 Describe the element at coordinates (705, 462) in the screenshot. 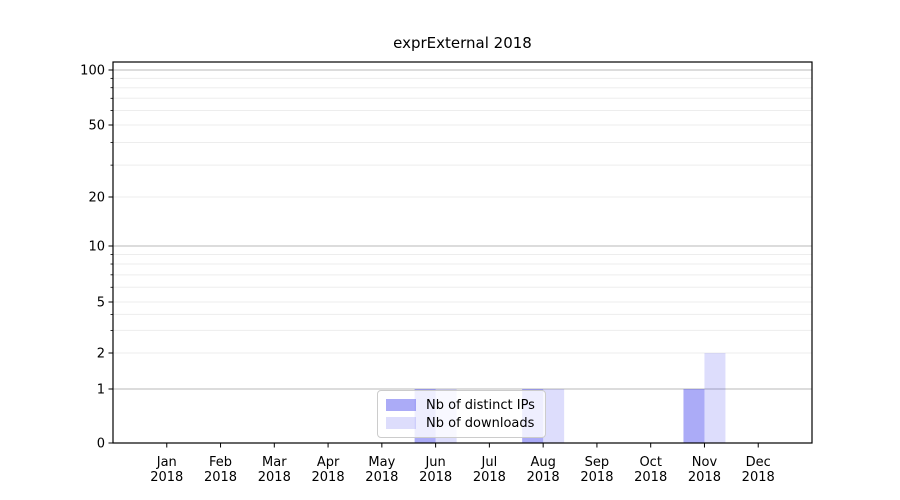

I see `x-tick-label-month: Nov` at that location.